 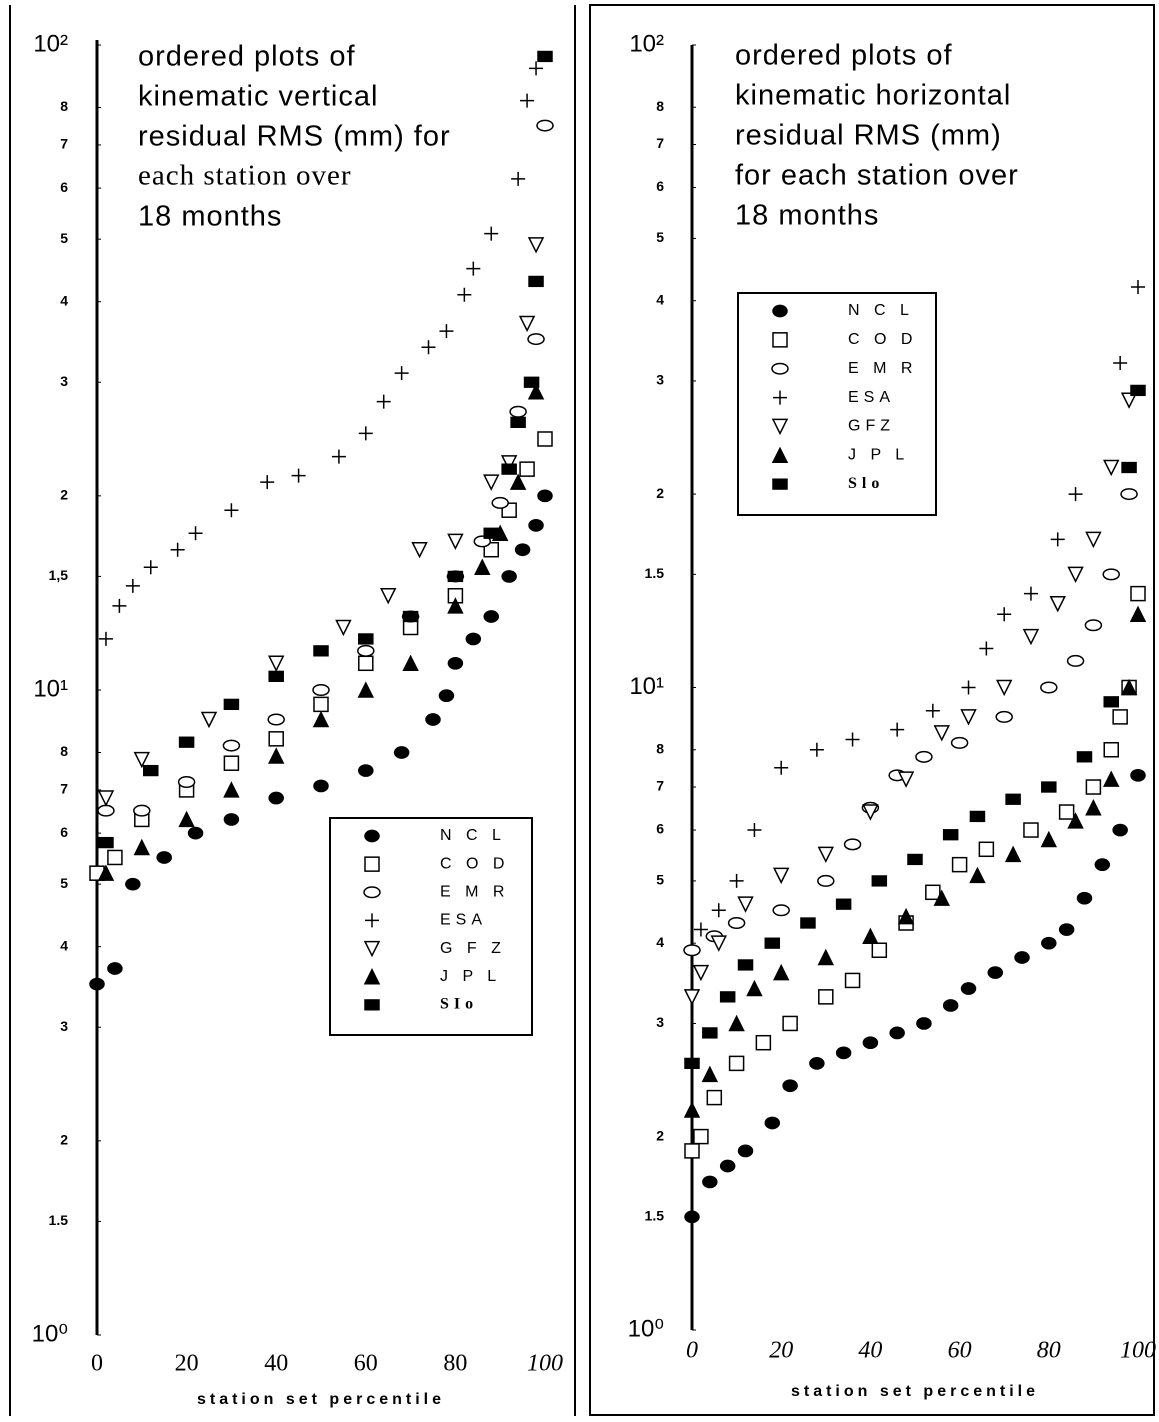 What do you see at coordinates (64, 495) in the screenshot?
I see `y-tick-label: 2` at bounding box center [64, 495].